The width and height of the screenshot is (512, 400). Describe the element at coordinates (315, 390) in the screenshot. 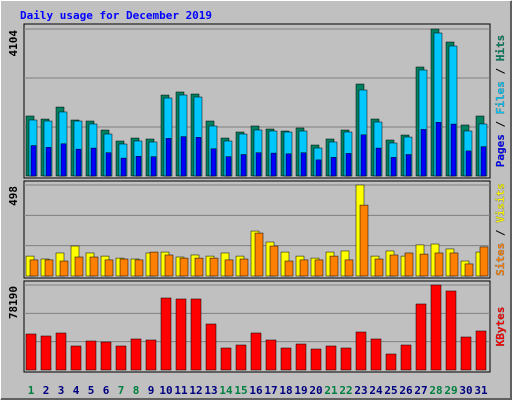

I see `x-tick-label: 20` at that location.